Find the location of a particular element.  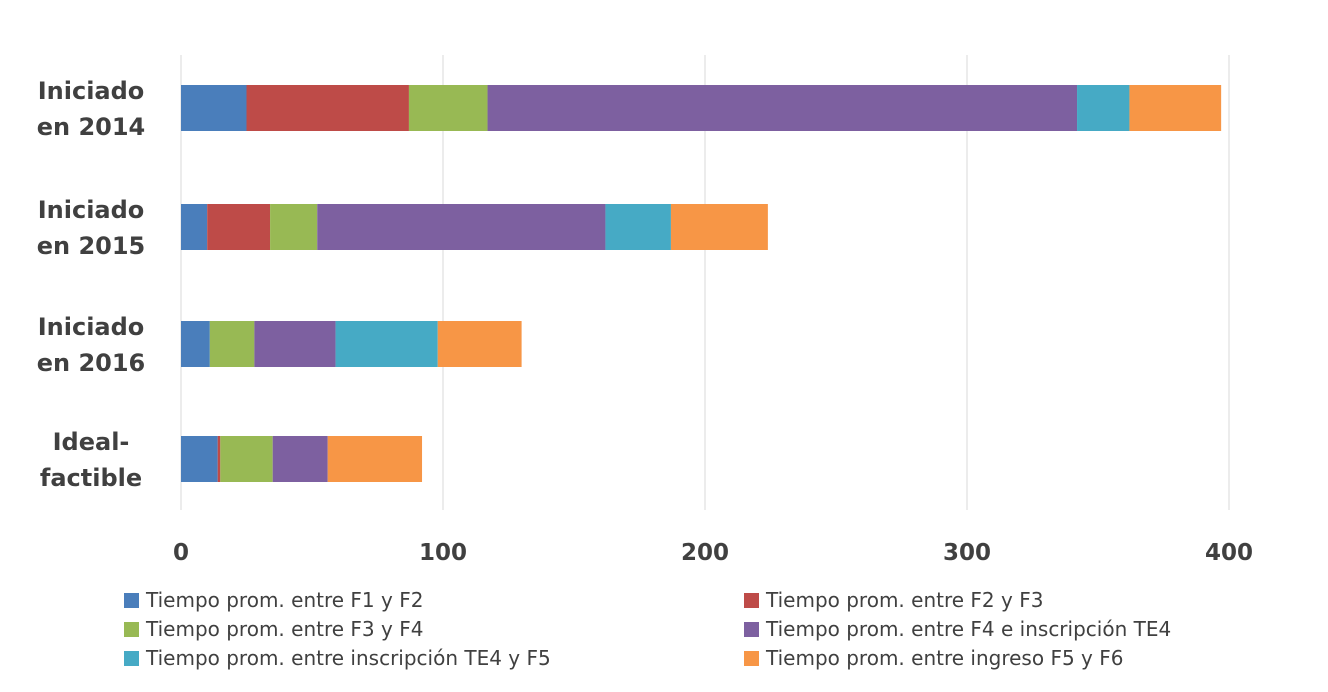

category-label-line: en 2014 is located at coordinates (91, 127).